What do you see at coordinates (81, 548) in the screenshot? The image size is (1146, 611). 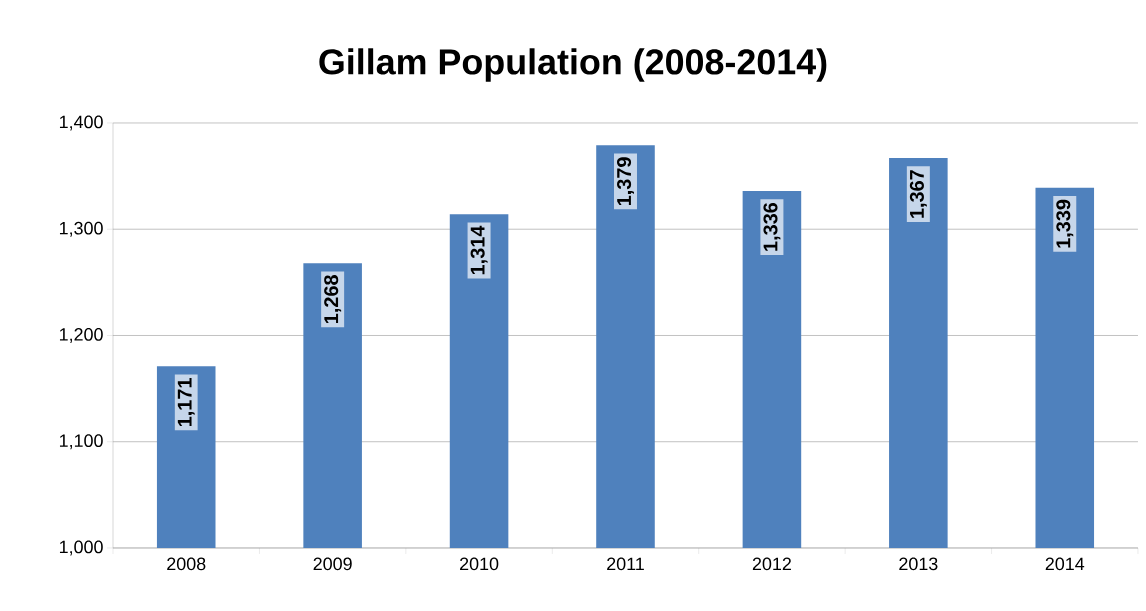 I see `y-tick-label: 1,000` at bounding box center [81, 548].